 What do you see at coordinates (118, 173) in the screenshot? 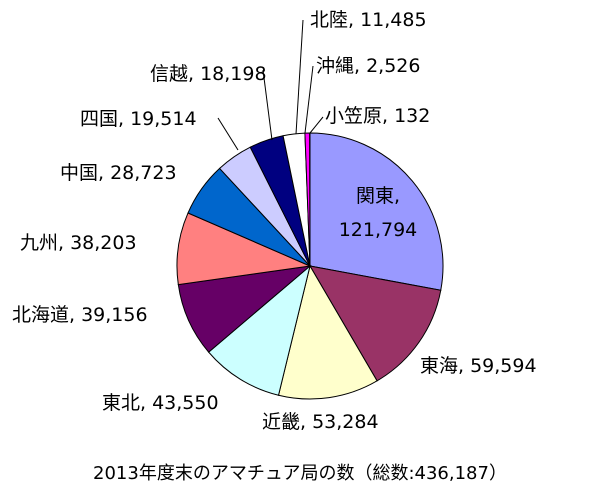
I see `slice-label-7: 中国, 28,723` at bounding box center [118, 173].